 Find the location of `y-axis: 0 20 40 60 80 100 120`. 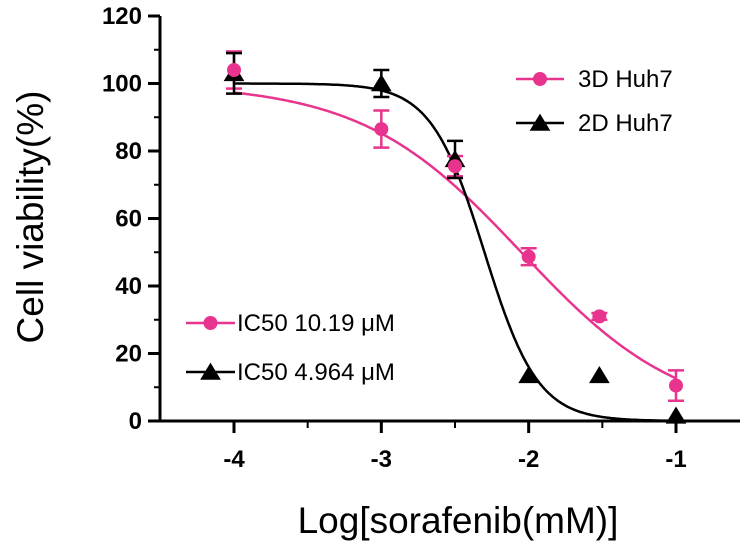

y-axis: 0 20 40 60 80 100 120 is located at coordinates (132, 219).